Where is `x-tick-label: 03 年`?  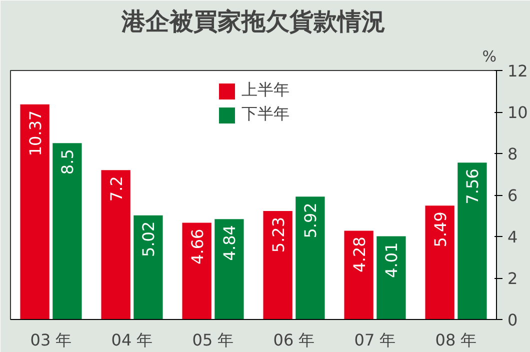
x-tick-label: 03 年 is located at coordinates (51, 340).